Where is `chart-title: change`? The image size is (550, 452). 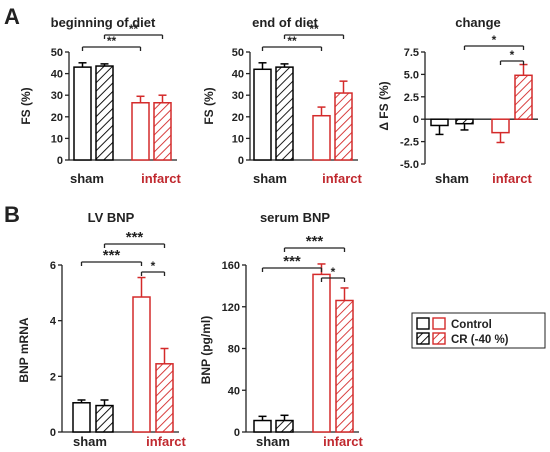 chart-title: change is located at coordinates (478, 22).